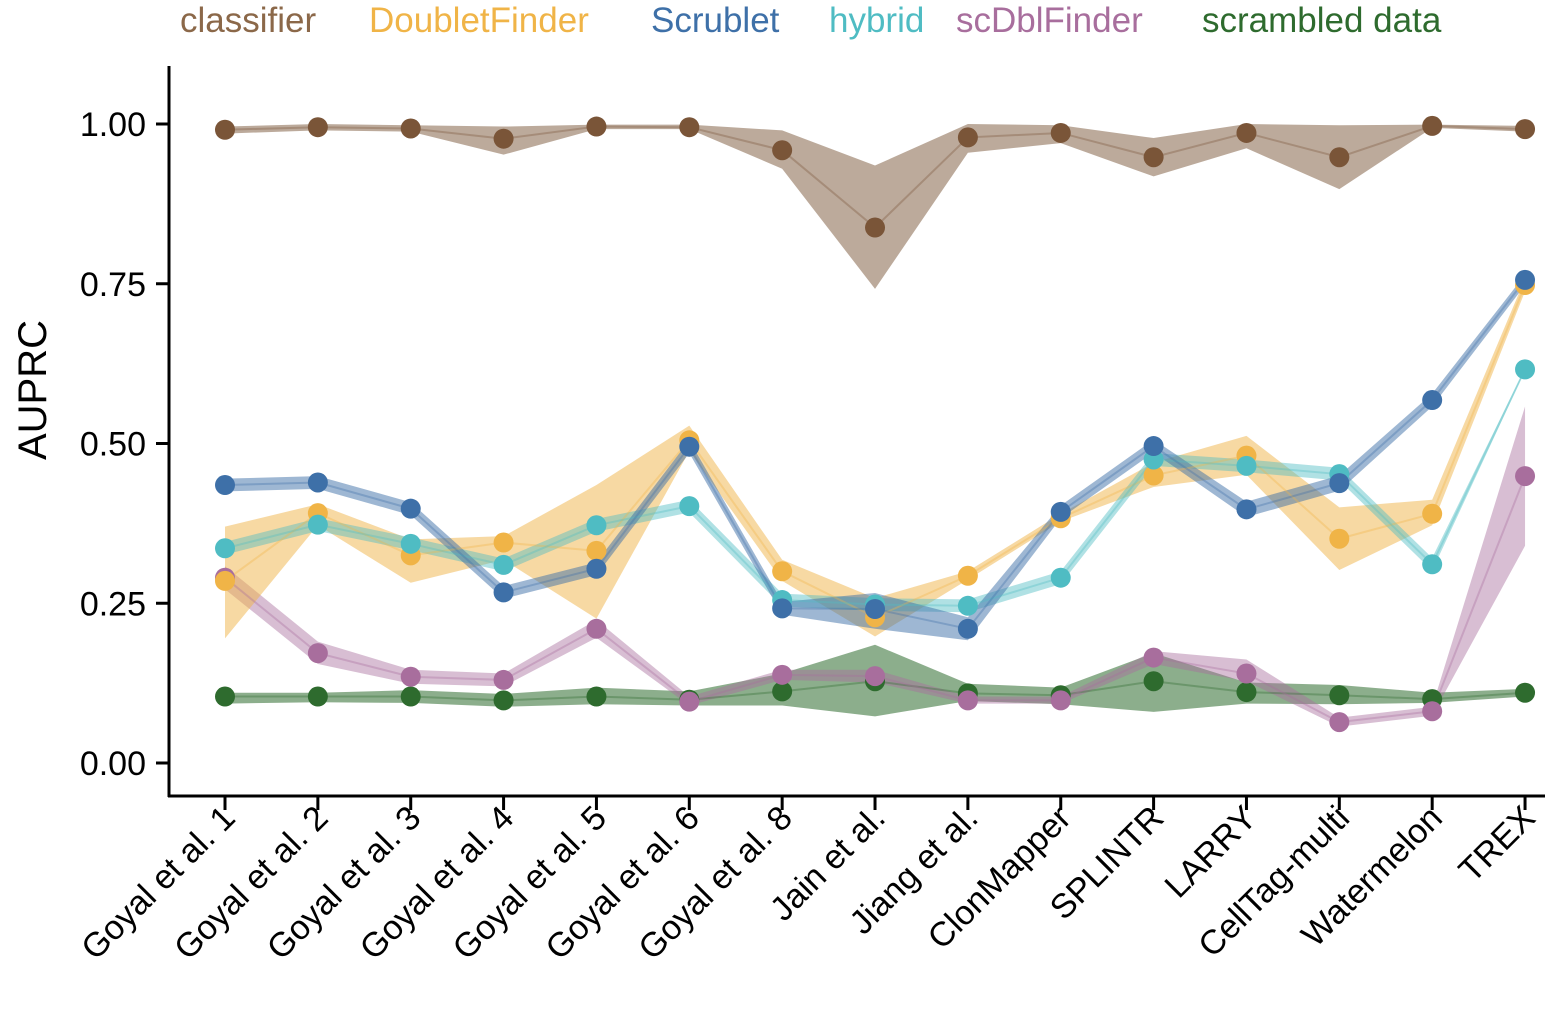 The width and height of the screenshot is (1548, 1031). Describe the element at coordinates (113, 604) in the screenshot. I see `y-tick-label-1: 0.25` at that location.